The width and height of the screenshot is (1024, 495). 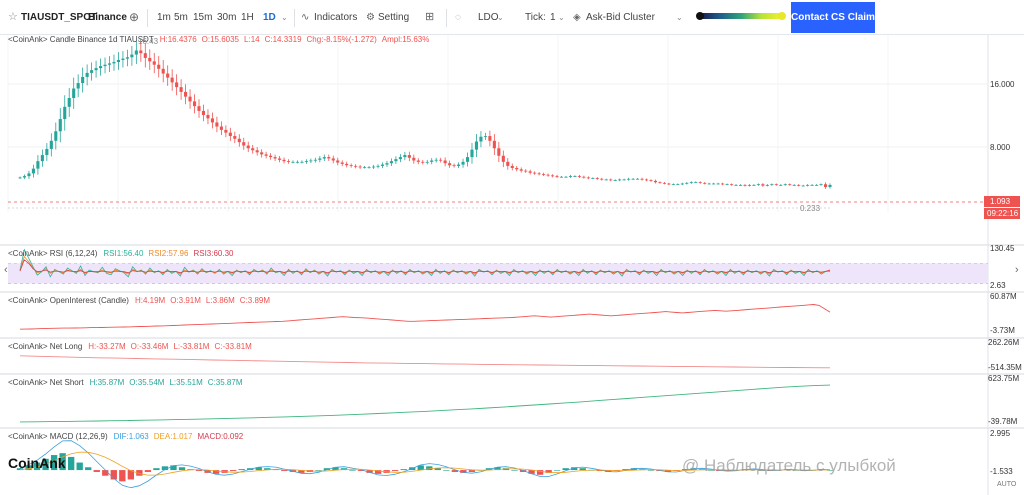 What do you see at coordinates (488, 17) in the screenshot?
I see `ldo-button: LDO` at bounding box center [488, 17].